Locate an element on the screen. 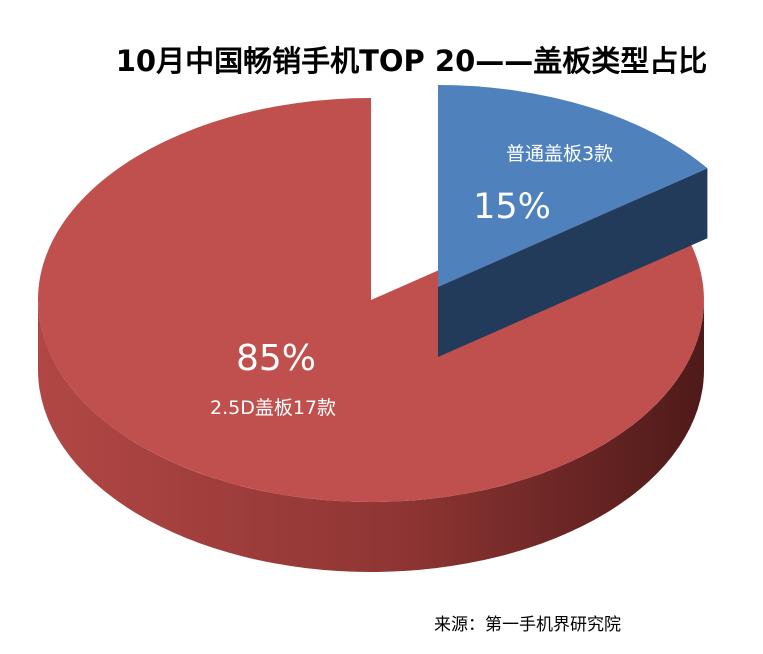 This screenshot has height=654, width=763. pie-slice-normal-top is located at coordinates (573, 186).